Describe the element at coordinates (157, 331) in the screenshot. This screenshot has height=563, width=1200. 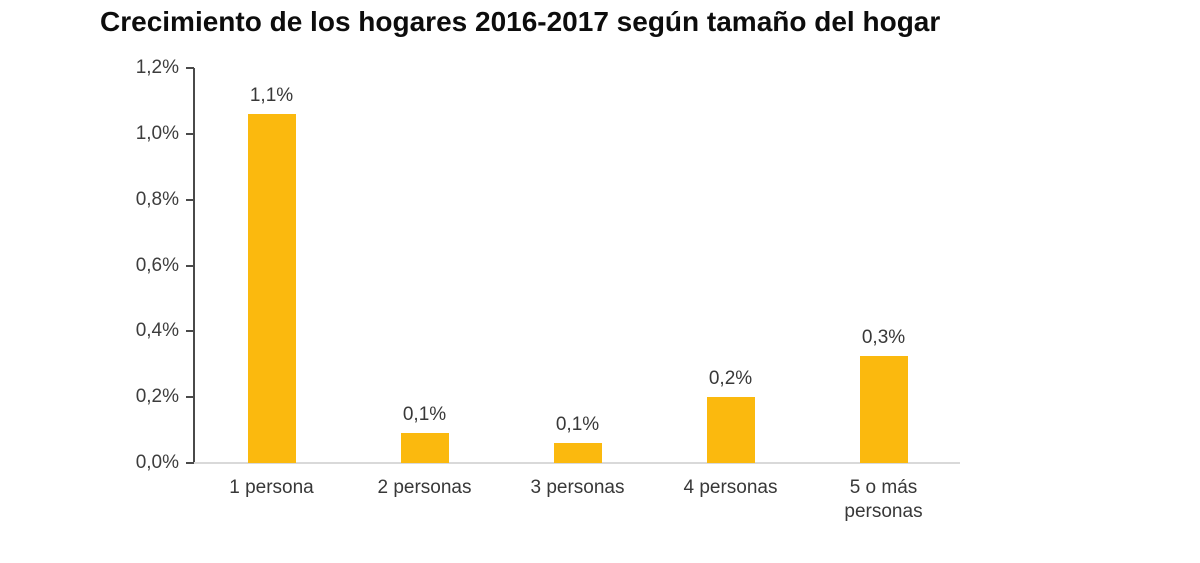
I see `y-axis-tick-label: 0,4%` at that location.